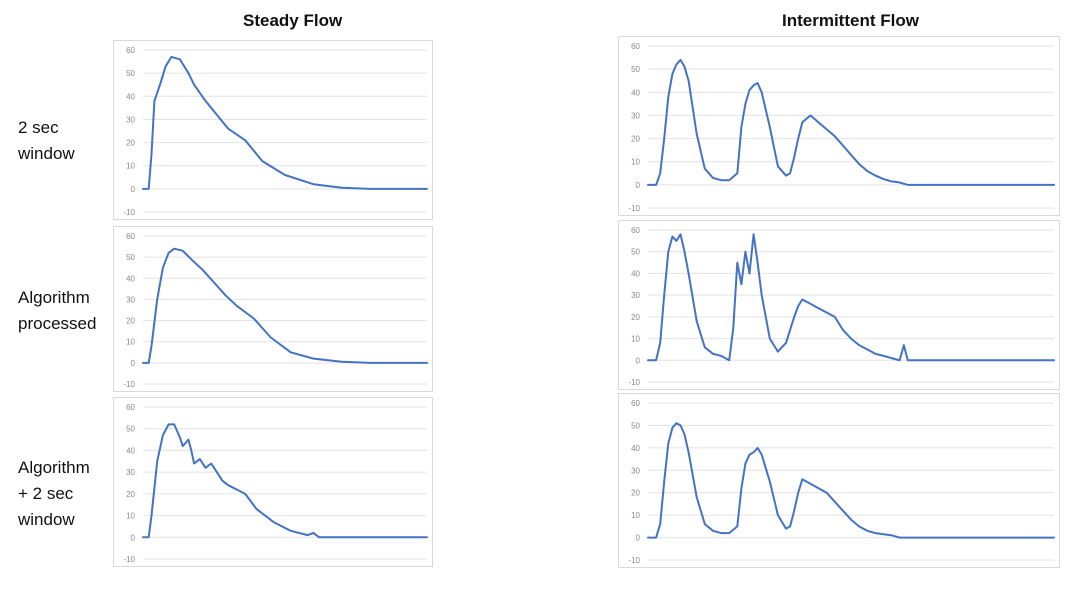 The height and width of the screenshot is (602, 1080). I want to click on chart-steady-algorithm: -10 0 10 20 30 40 50 60, so click(273, 309).